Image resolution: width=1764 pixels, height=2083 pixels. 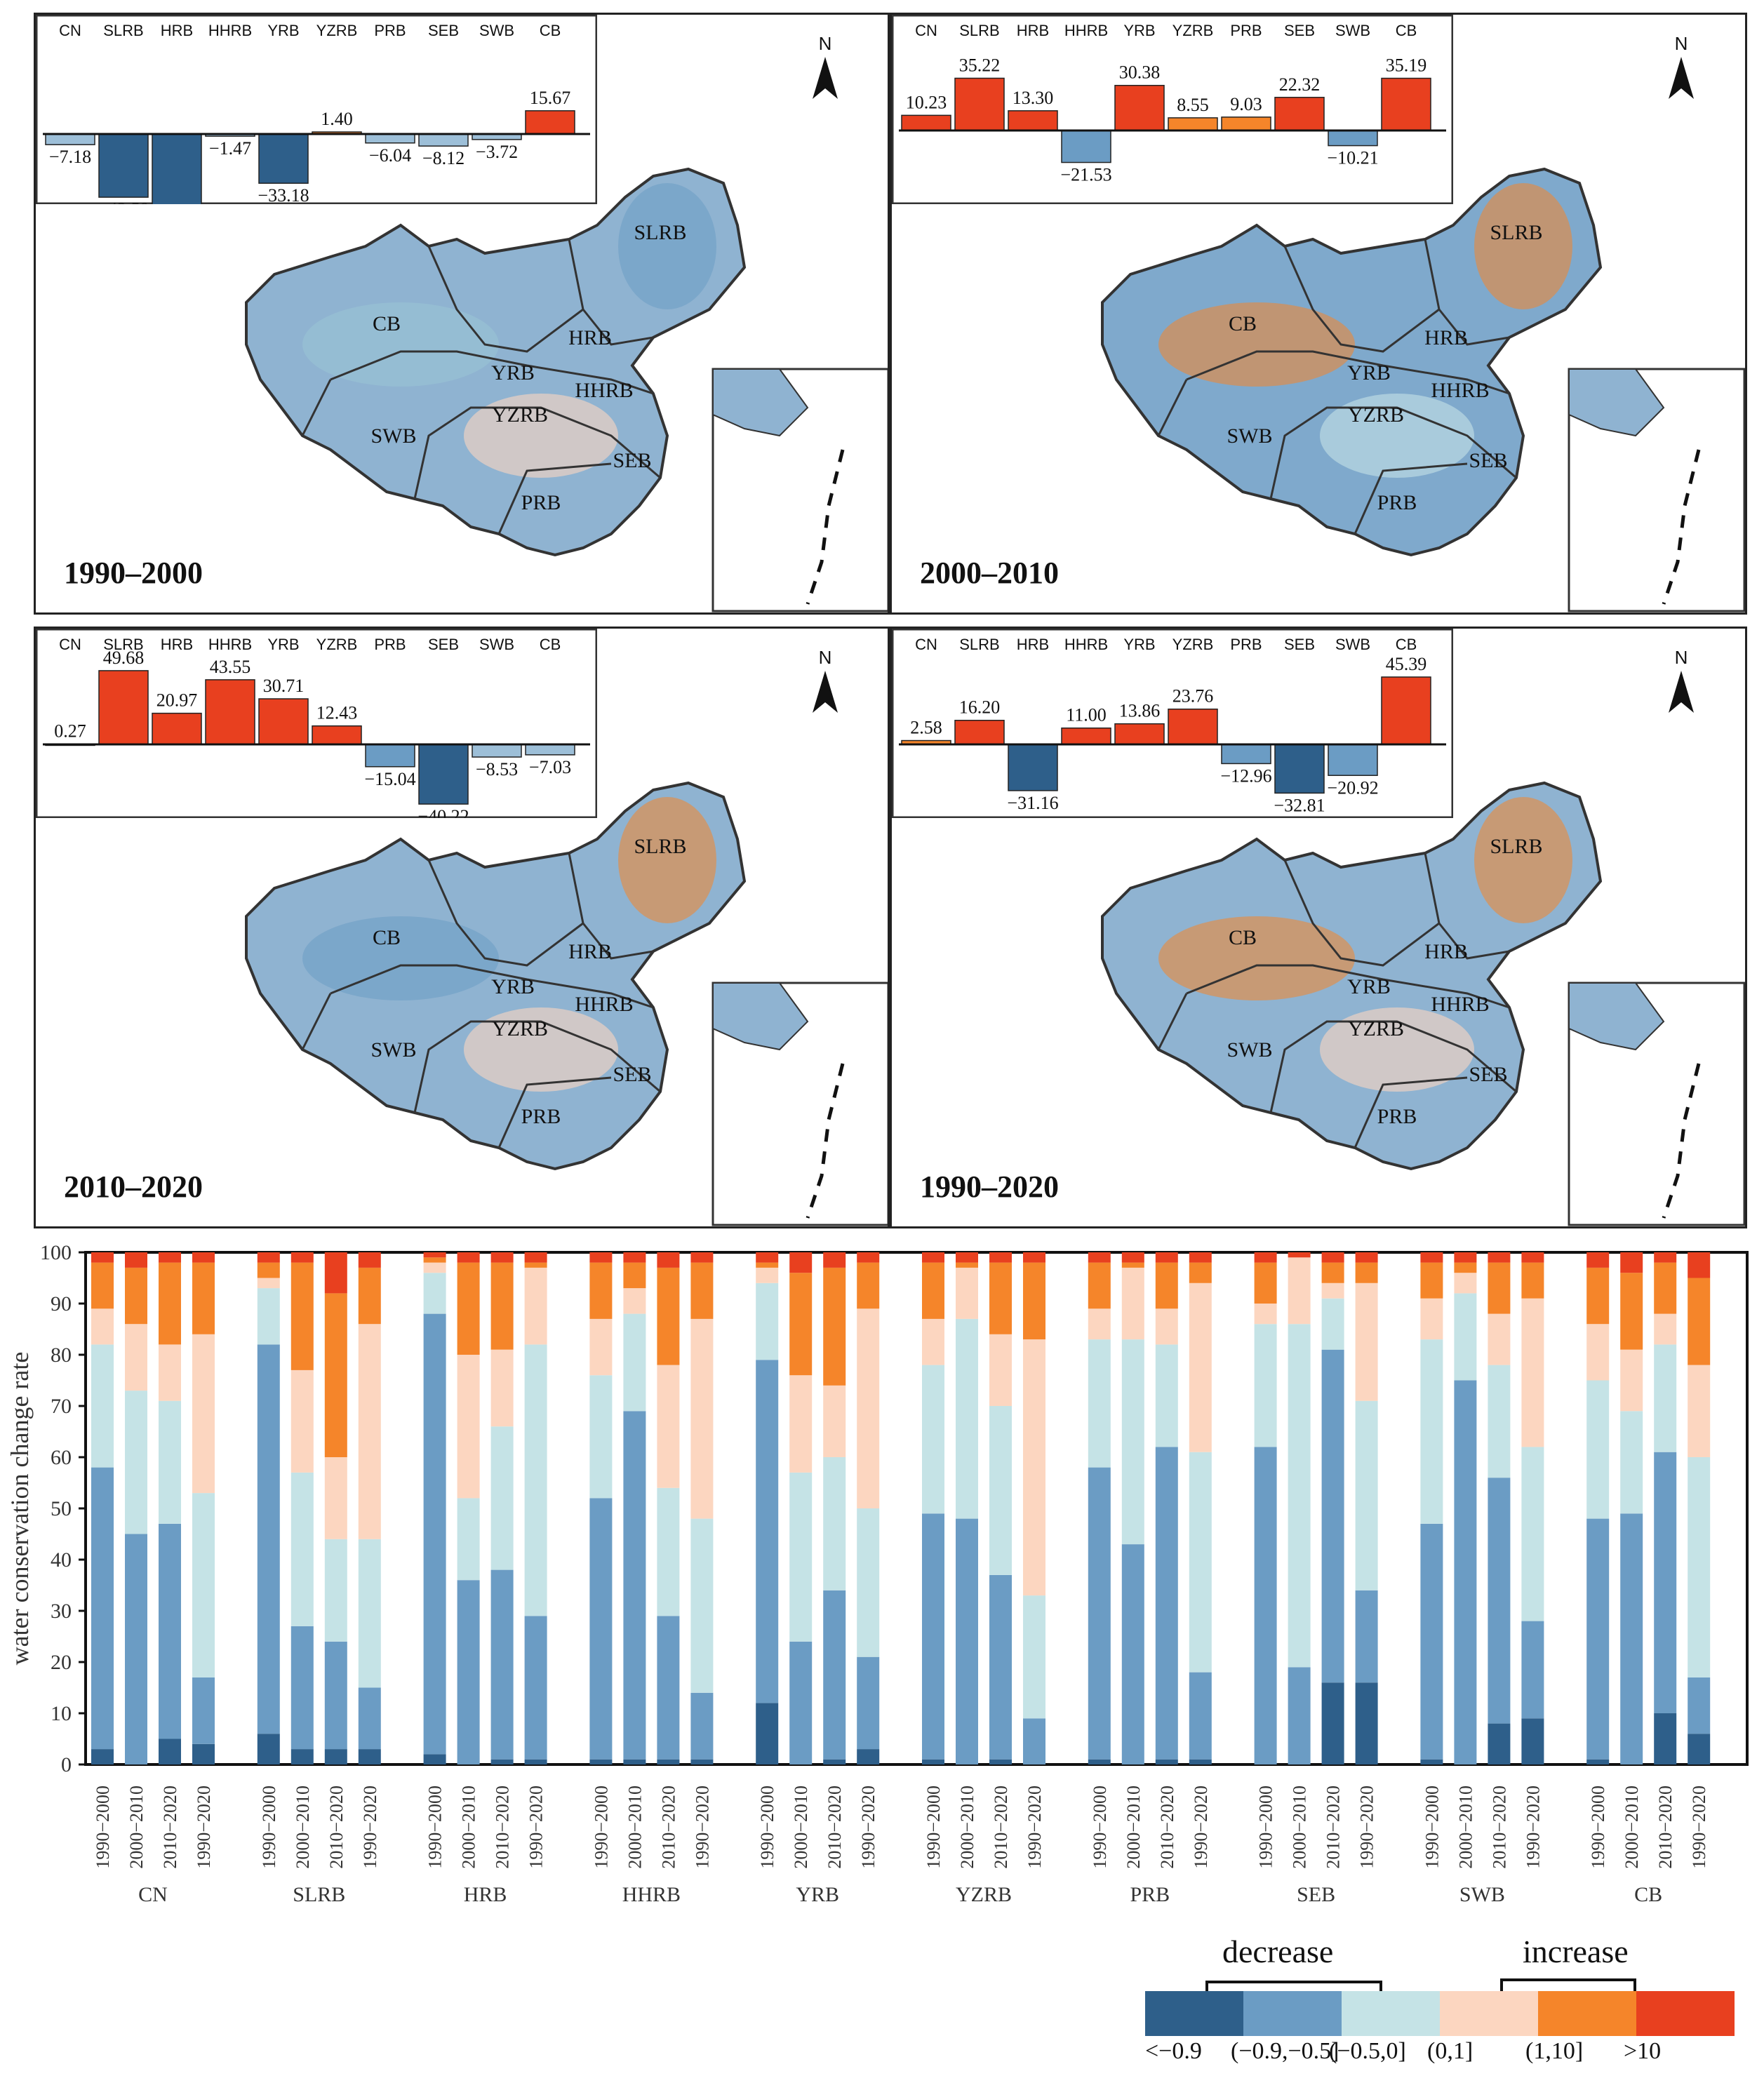 What do you see at coordinates (668, 1827) in the screenshot?
I see `period-tick-label: 2010−2020` at bounding box center [668, 1827].